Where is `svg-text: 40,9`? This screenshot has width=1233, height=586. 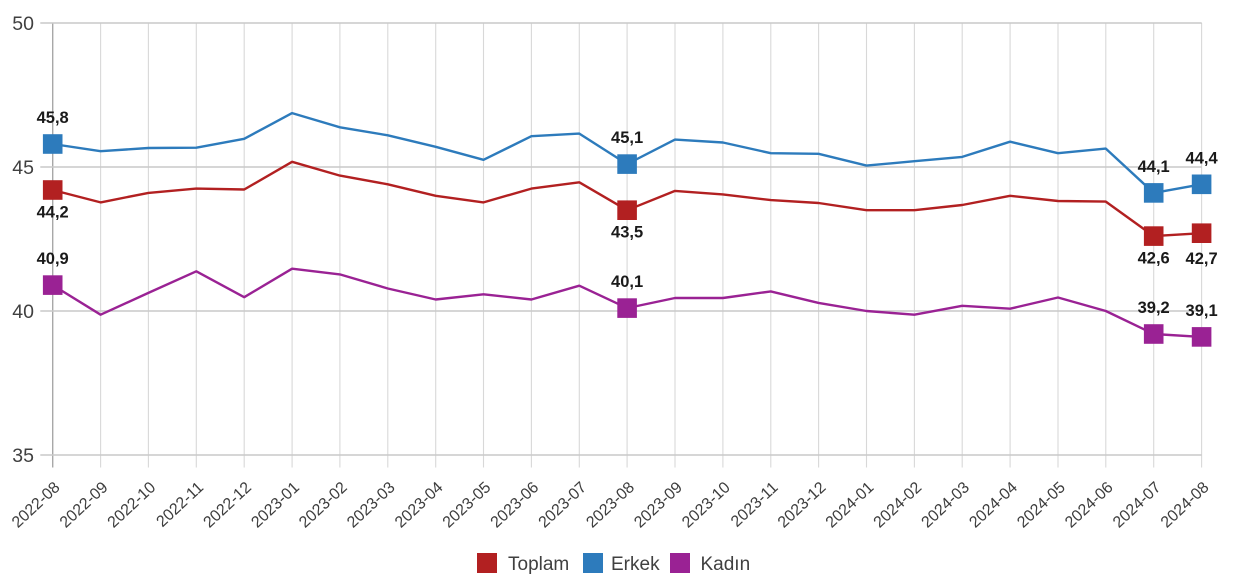 svg-text: 40,9 is located at coordinates (53, 259).